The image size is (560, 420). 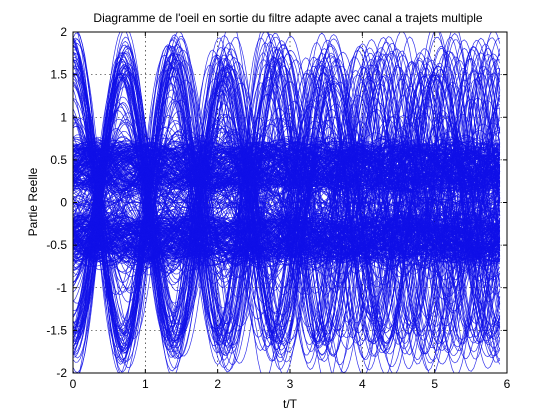 What do you see at coordinates (61, 373) in the screenshot?
I see `y-tick-label: -2` at bounding box center [61, 373].